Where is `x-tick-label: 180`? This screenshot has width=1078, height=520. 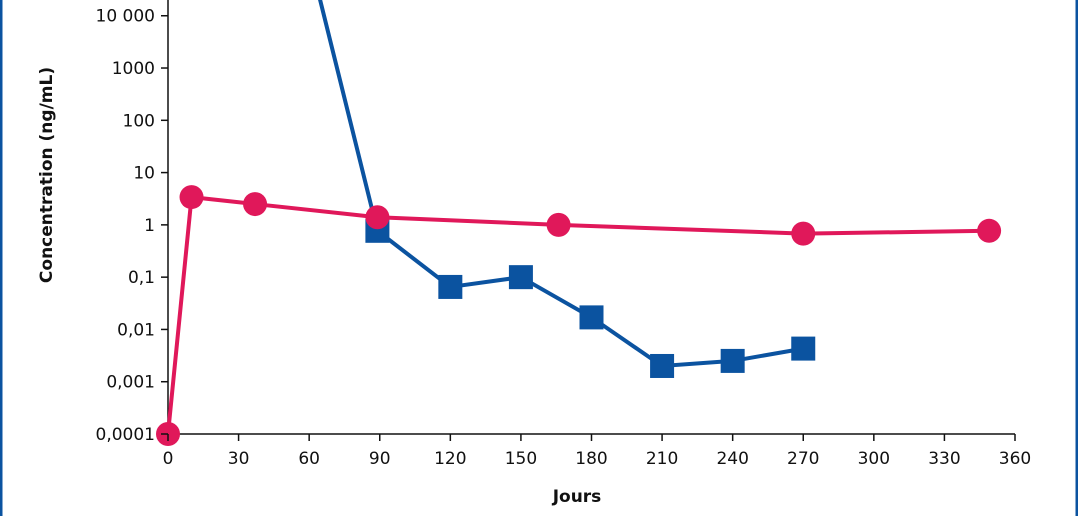 x-tick-label: 180 is located at coordinates (591, 459).